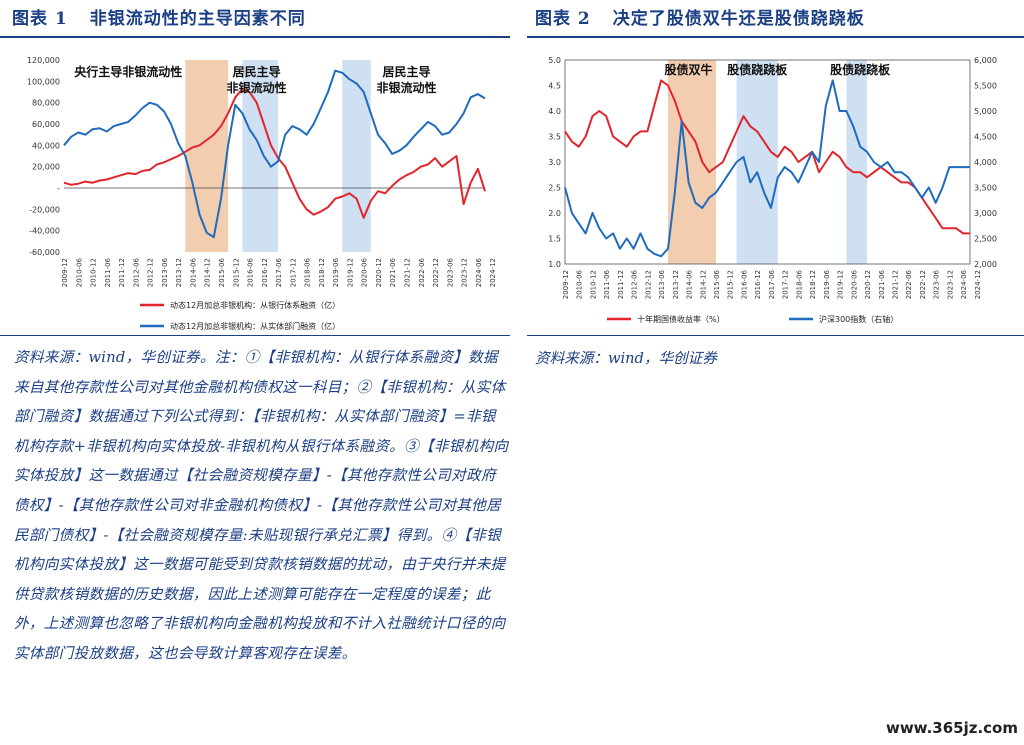  Describe the element at coordinates (44, 252) in the screenshot. I see `y-tick-label: -60,000` at that location.